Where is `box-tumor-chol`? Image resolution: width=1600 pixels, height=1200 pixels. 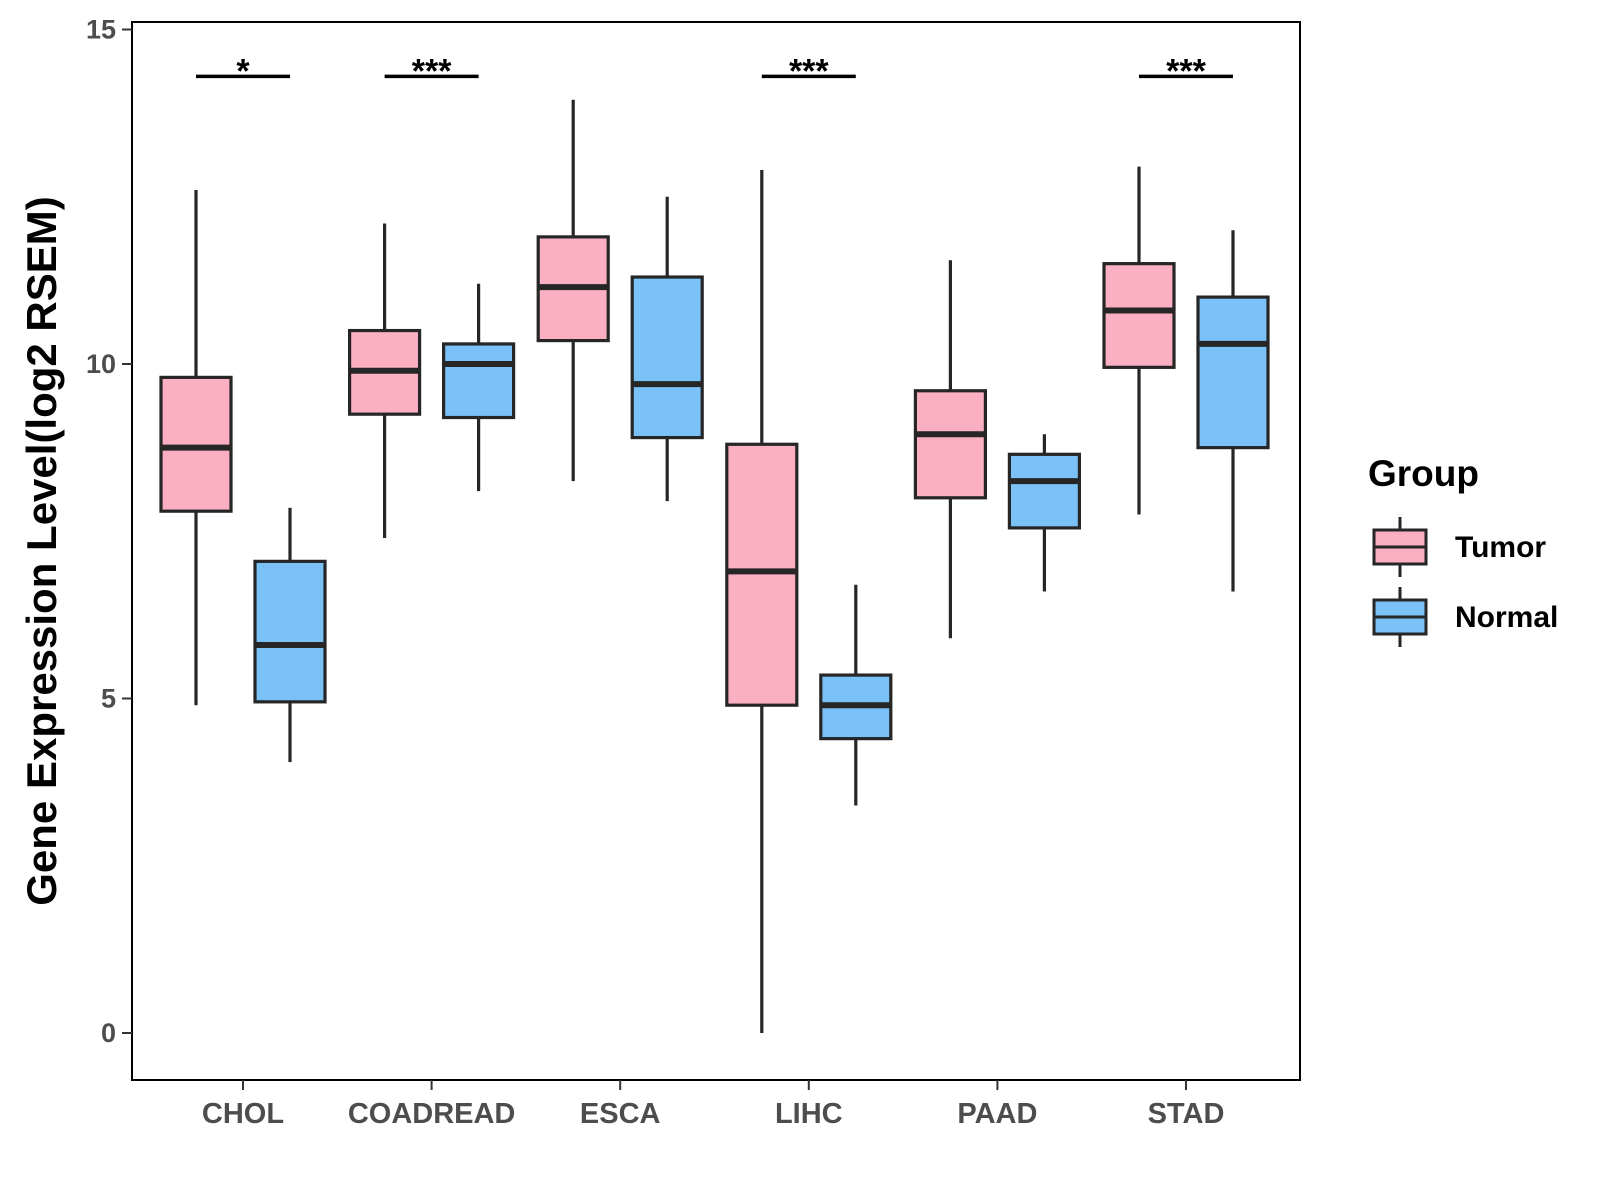
box-tumor-chol is located at coordinates (196, 448).